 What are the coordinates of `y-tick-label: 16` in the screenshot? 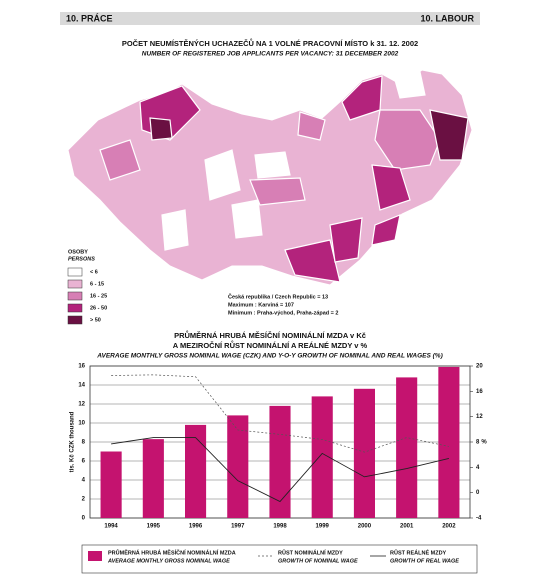 It's located at (81, 367).